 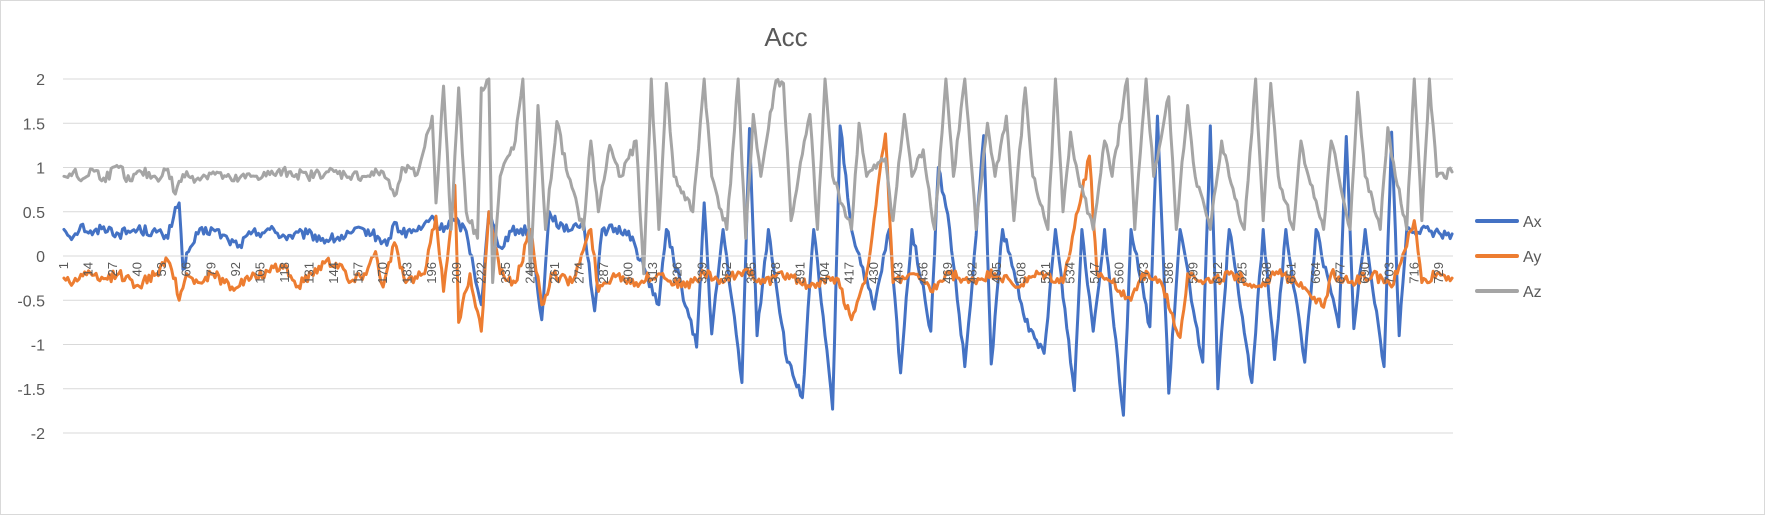 I want to click on x-tick-label: 404, so click(x=824, y=273).